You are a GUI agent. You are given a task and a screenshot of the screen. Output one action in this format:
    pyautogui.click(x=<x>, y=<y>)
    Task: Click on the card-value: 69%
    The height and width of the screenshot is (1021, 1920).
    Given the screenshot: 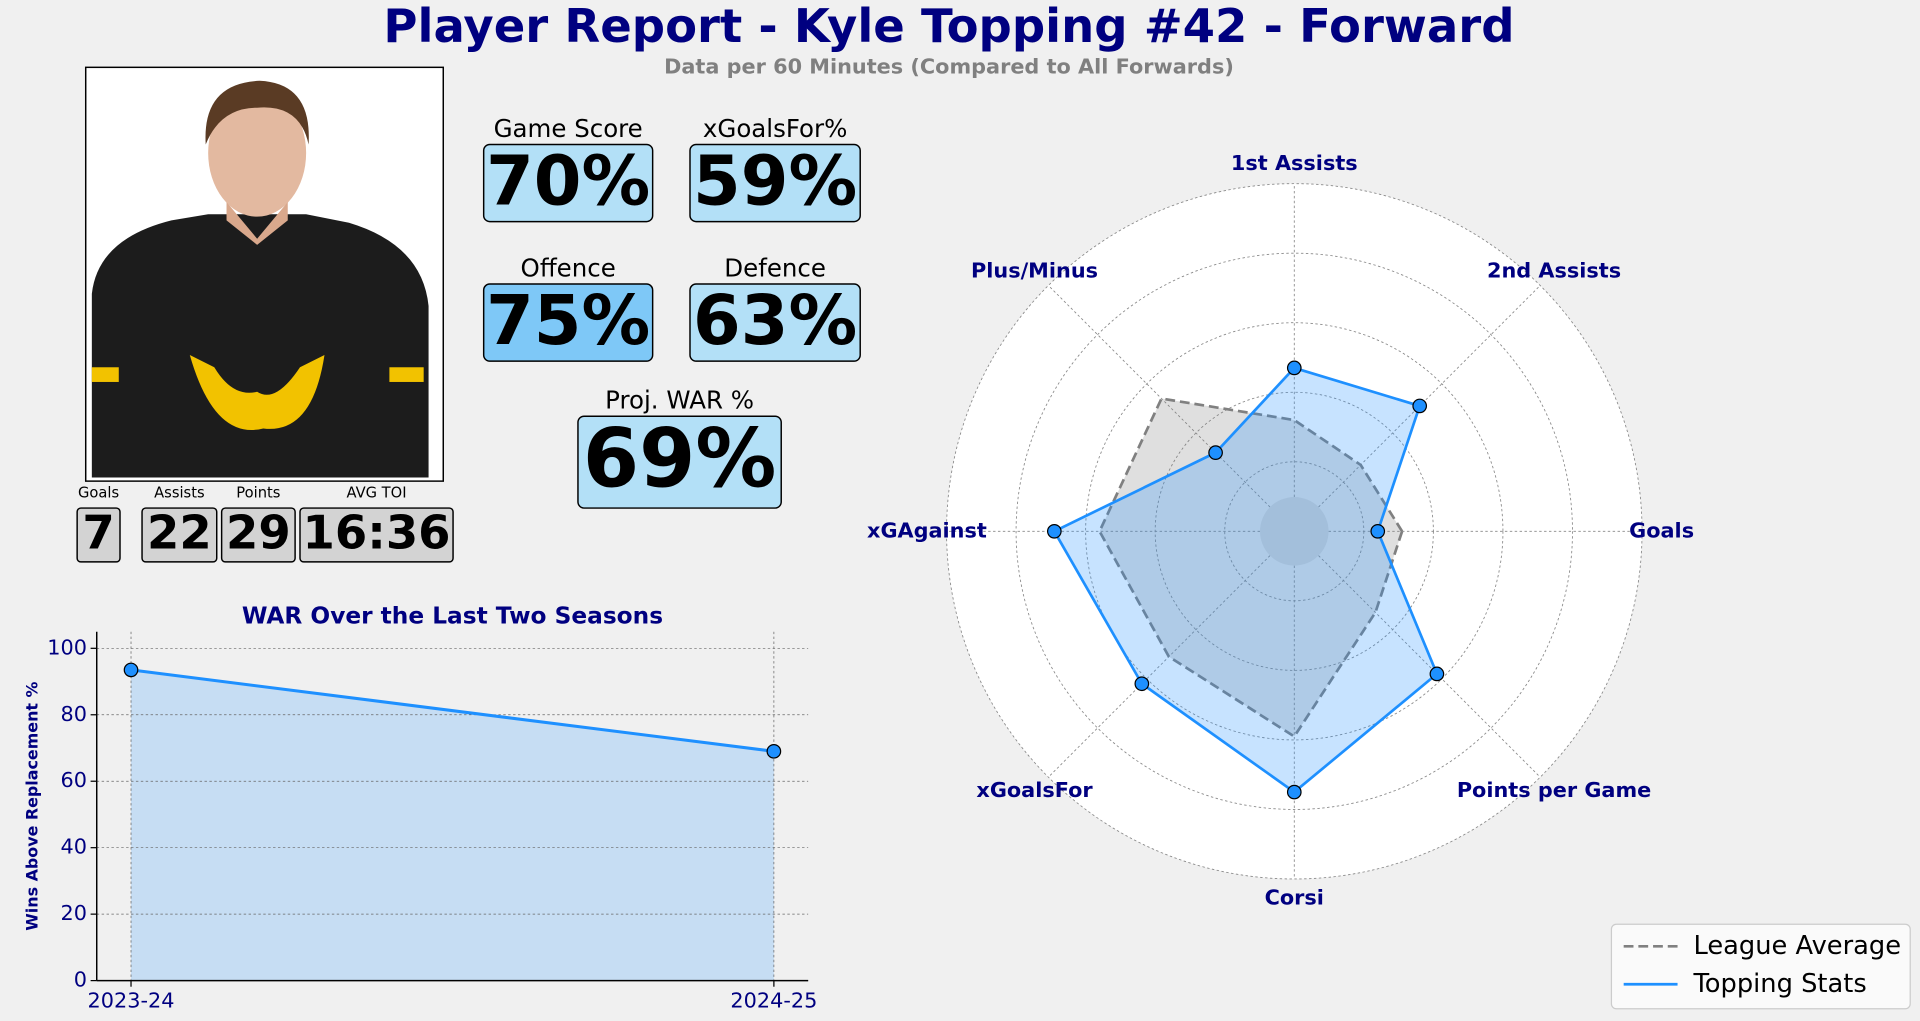 What is the action you would take?
    pyautogui.click(x=679, y=460)
    